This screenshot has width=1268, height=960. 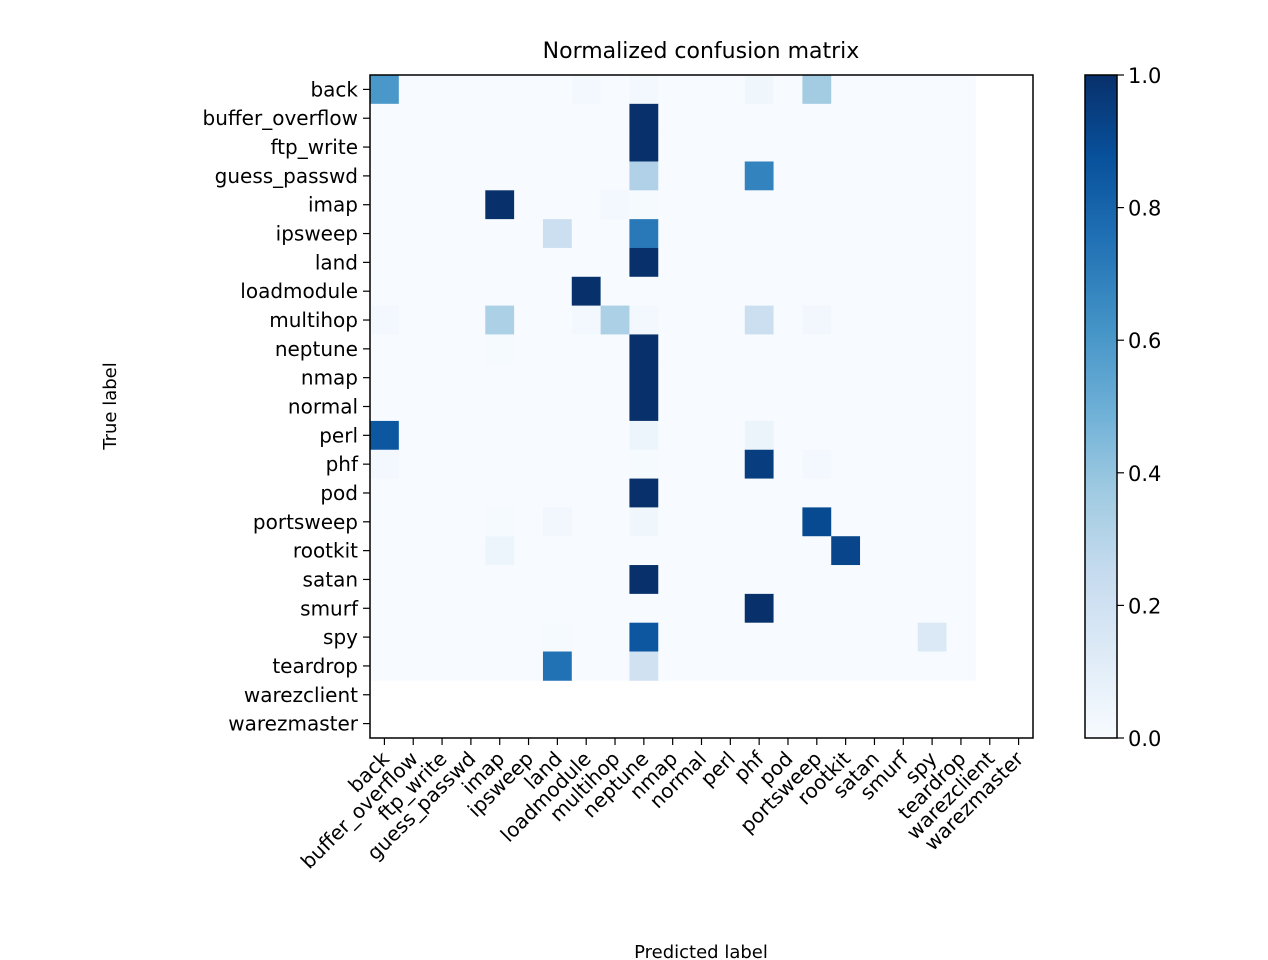 What do you see at coordinates (110, 406) in the screenshot?
I see `y-axis-label: True label` at bounding box center [110, 406].